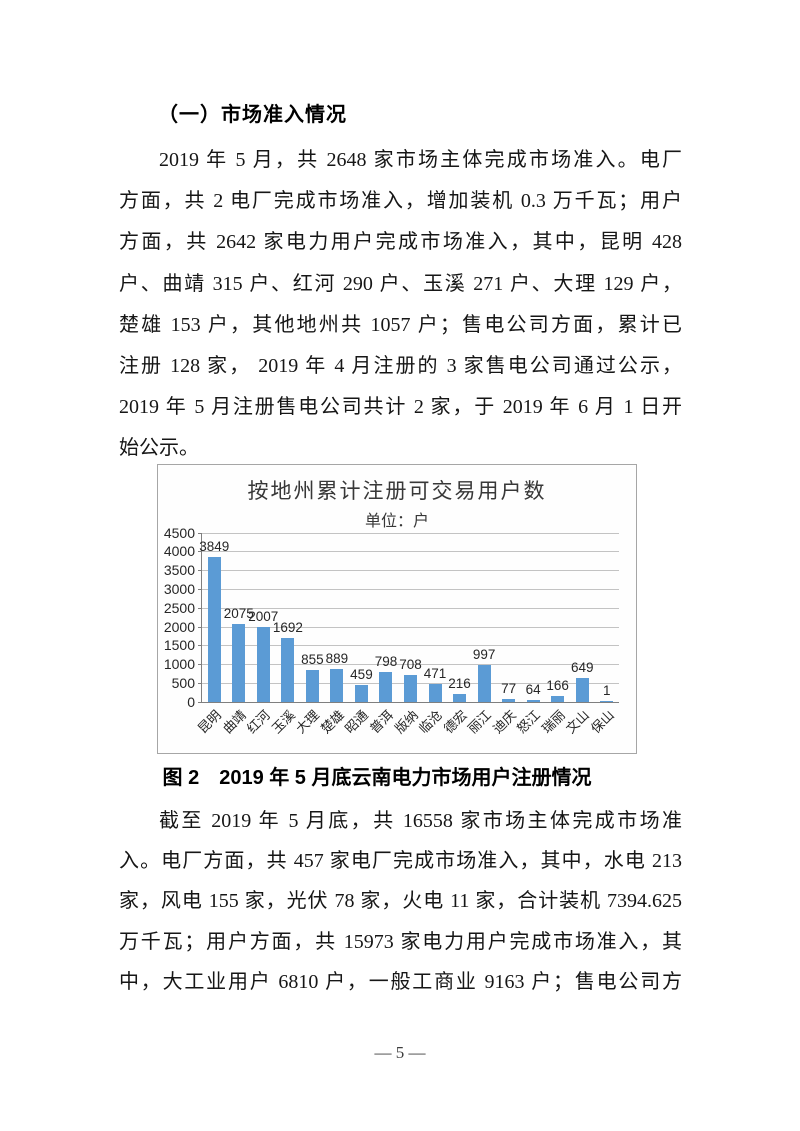  What do you see at coordinates (238, 613) in the screenshot?
I see `bar-value-label: 2075` at bounding box center [238, 613].